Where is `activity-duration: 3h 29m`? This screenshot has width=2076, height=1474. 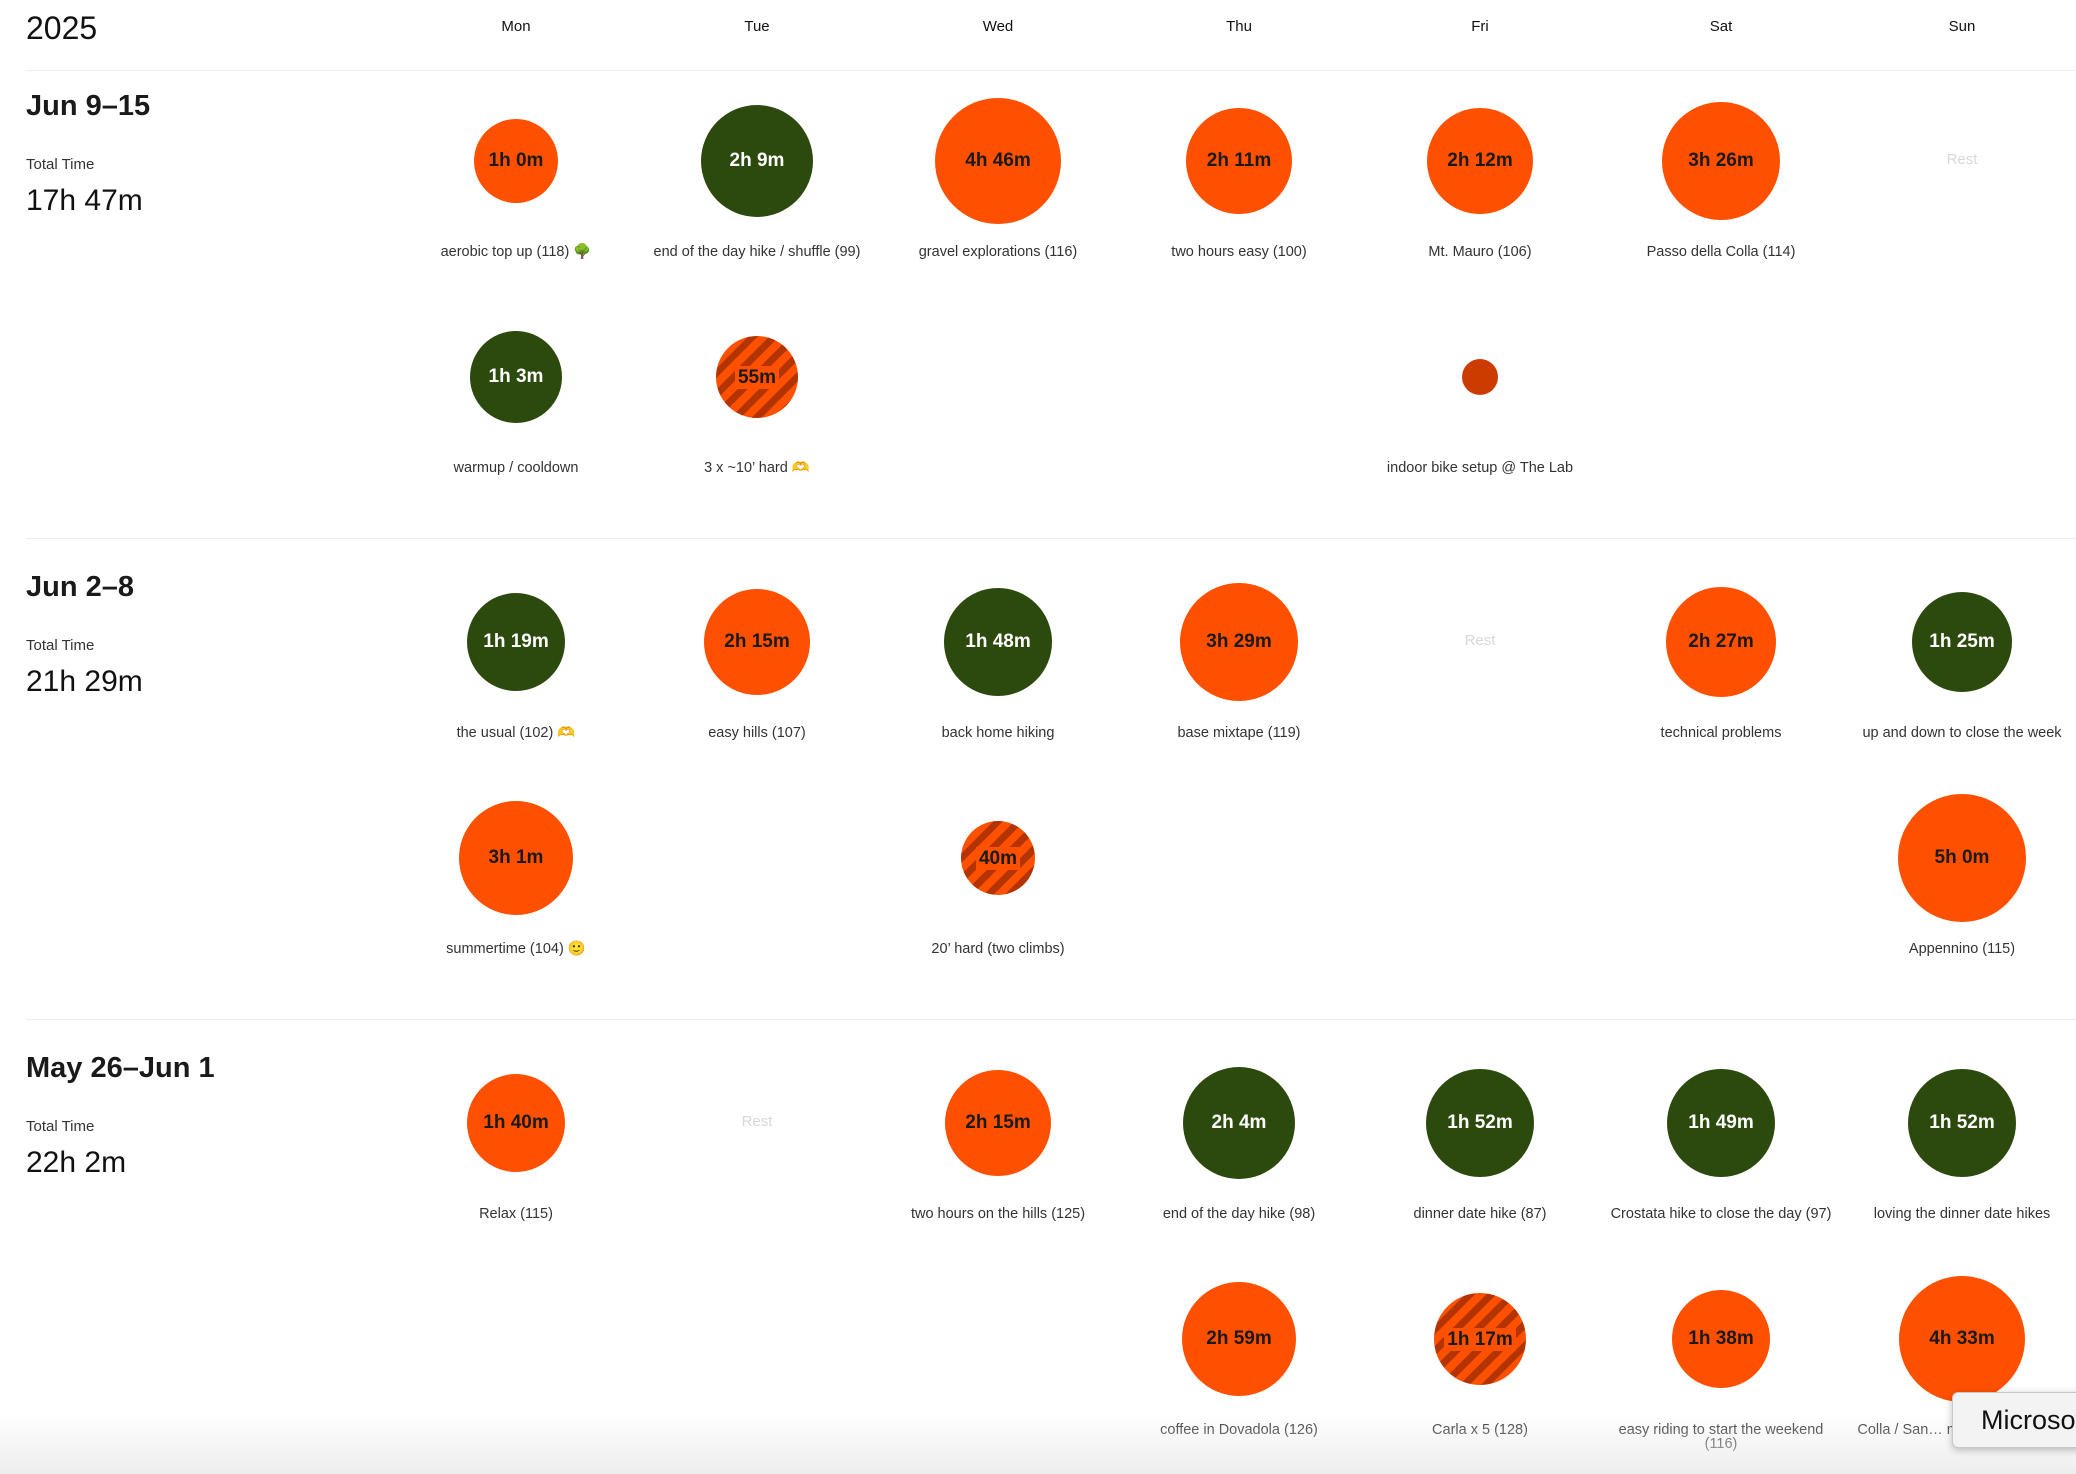
activity-duration: 3h 29m is located at coordinates (1239, 641).